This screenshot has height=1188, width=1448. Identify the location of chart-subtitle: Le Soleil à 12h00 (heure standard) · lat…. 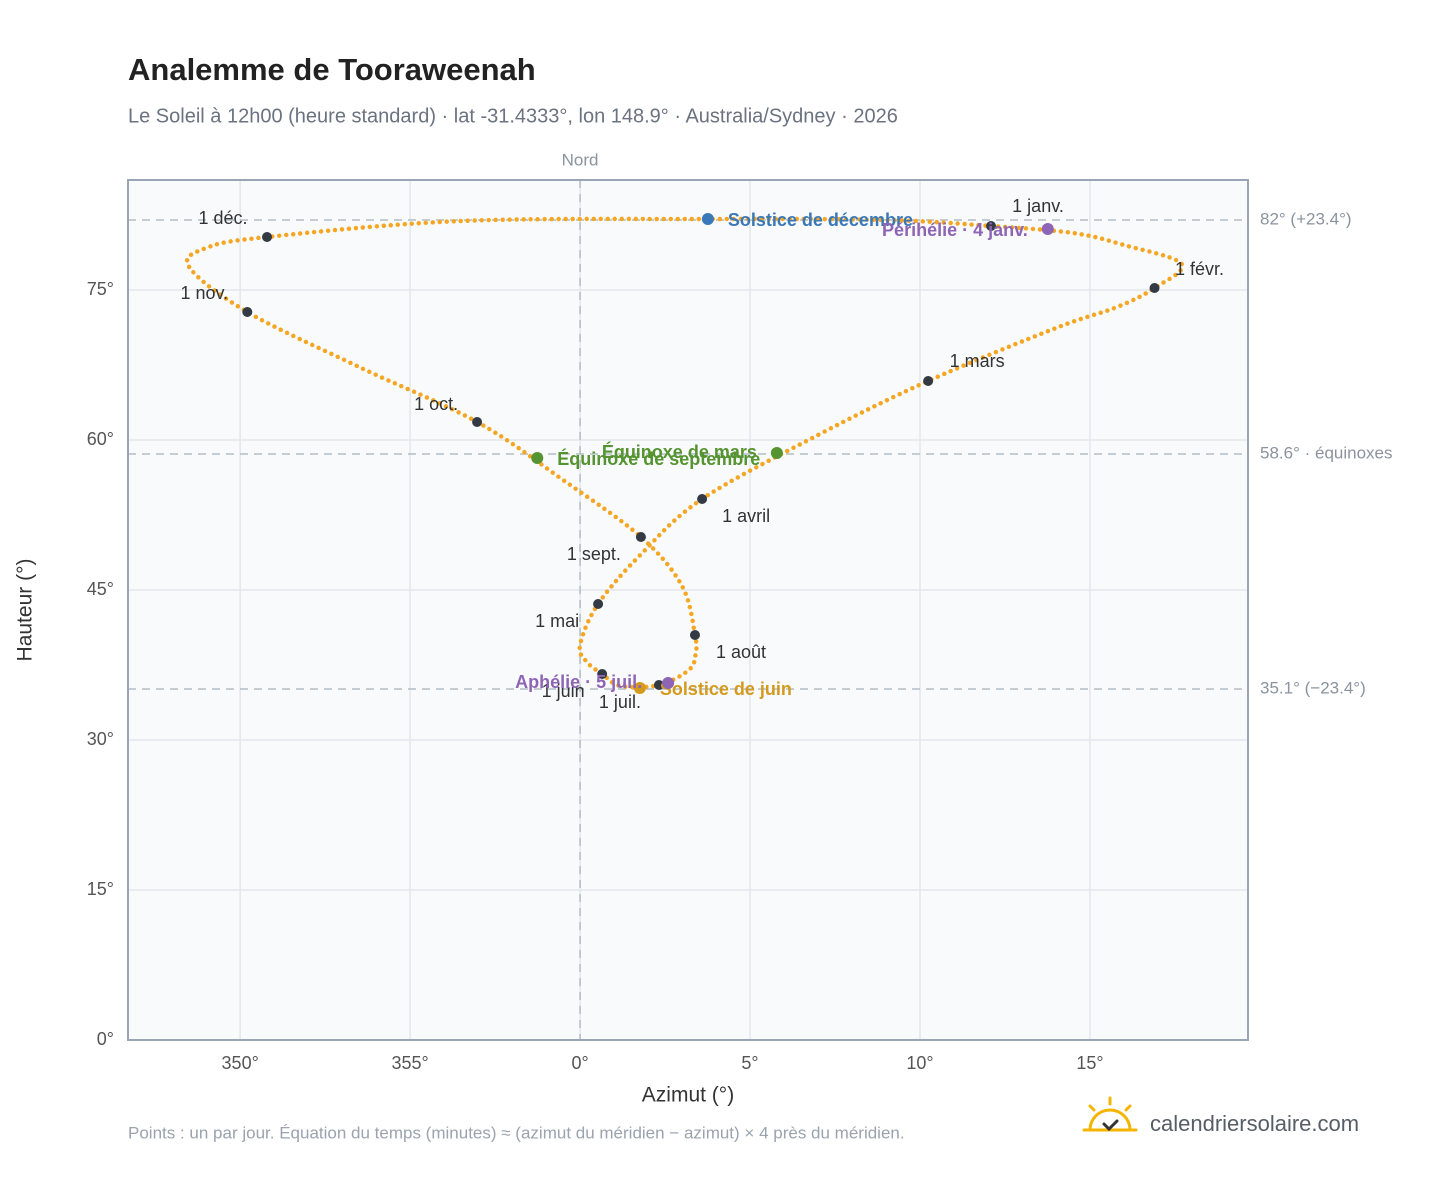
(513, 116).